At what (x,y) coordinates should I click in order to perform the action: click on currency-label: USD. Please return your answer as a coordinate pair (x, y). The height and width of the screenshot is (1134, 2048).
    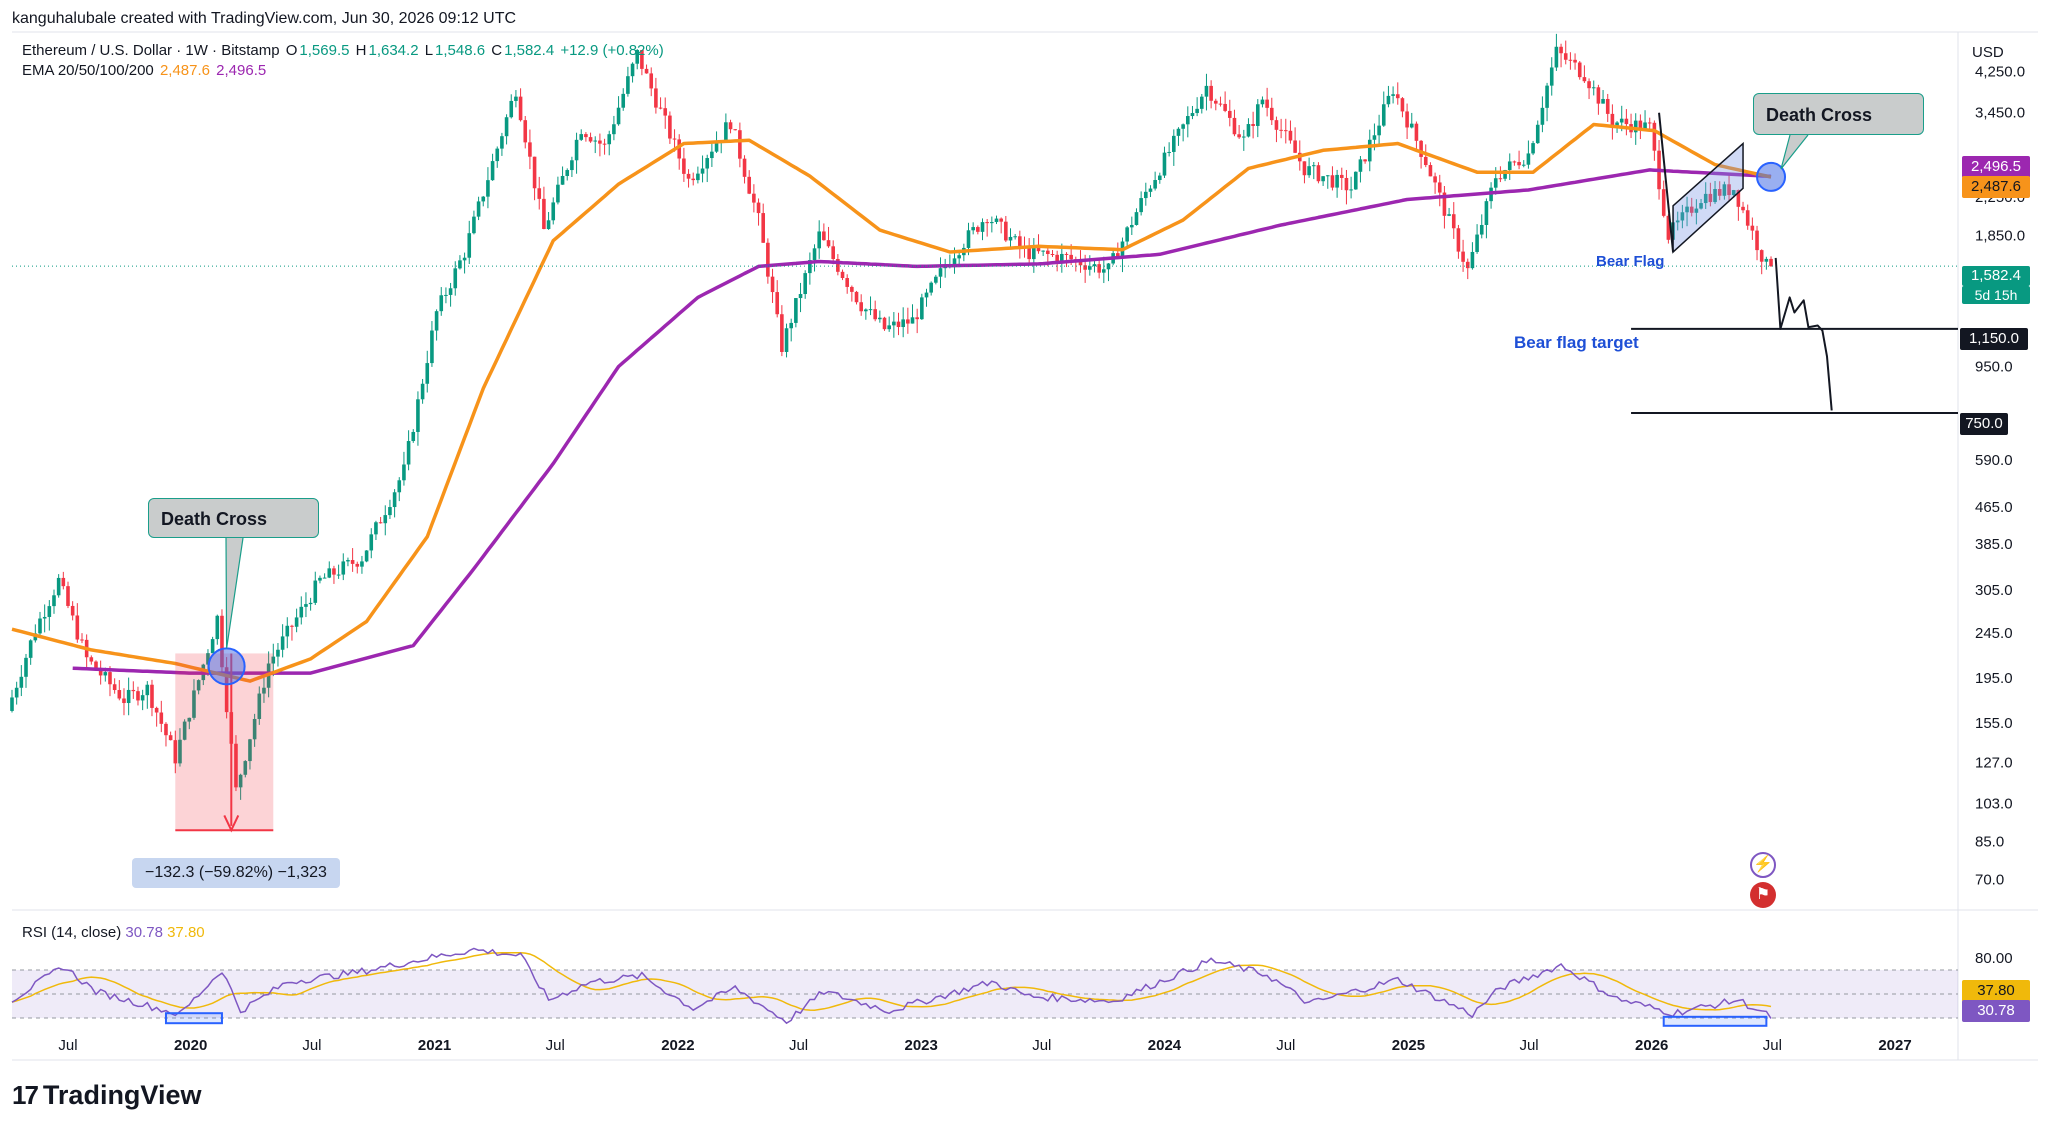
    Looking at the image, I should click on (1988, 52).